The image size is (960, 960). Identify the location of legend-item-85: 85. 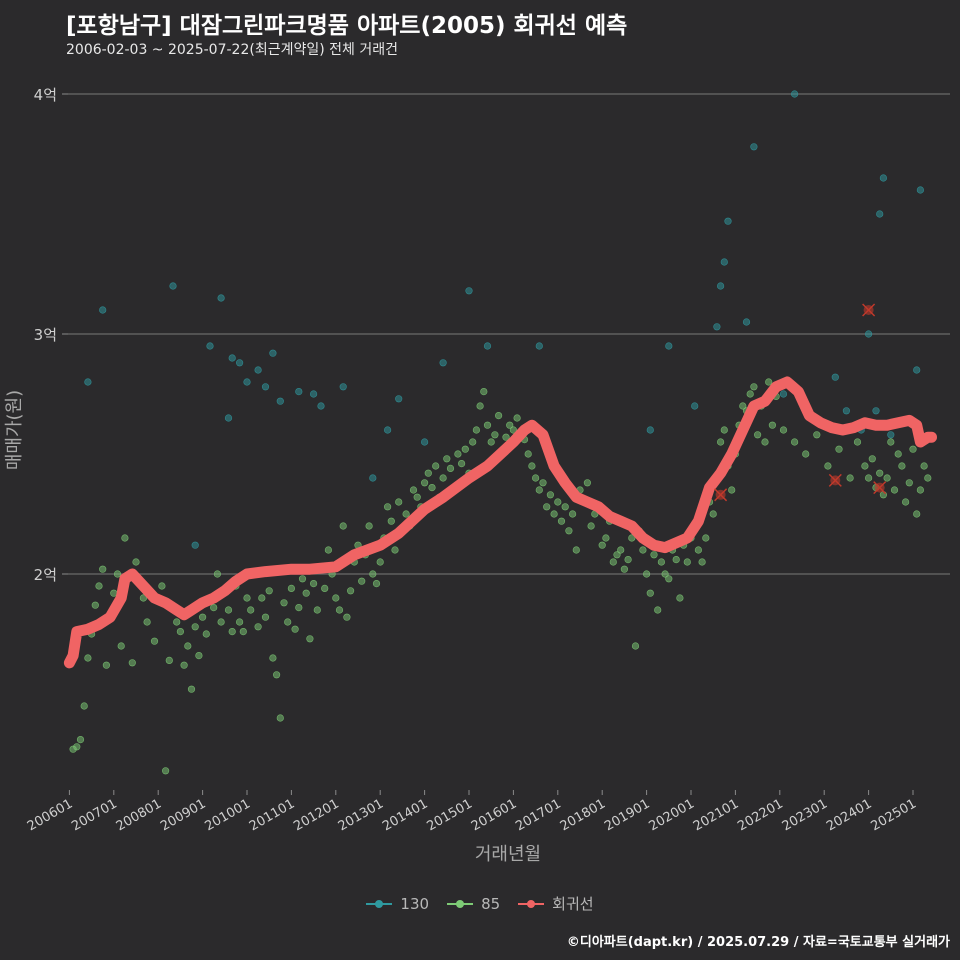
(473, 904).